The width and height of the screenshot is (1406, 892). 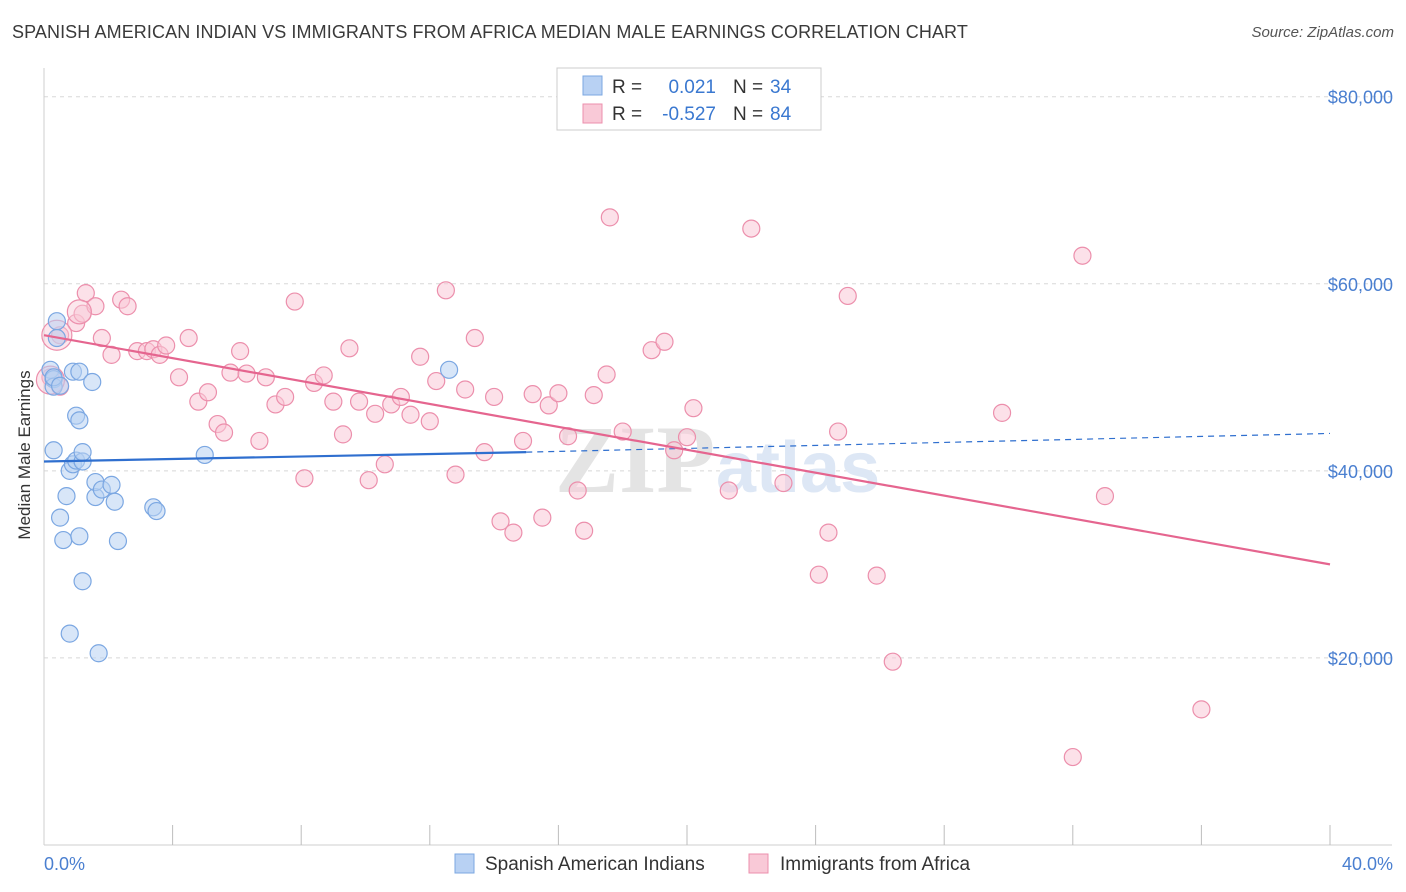 I want to click on x-tick-label-max: 40.0%, so click(x=1367, y=864).